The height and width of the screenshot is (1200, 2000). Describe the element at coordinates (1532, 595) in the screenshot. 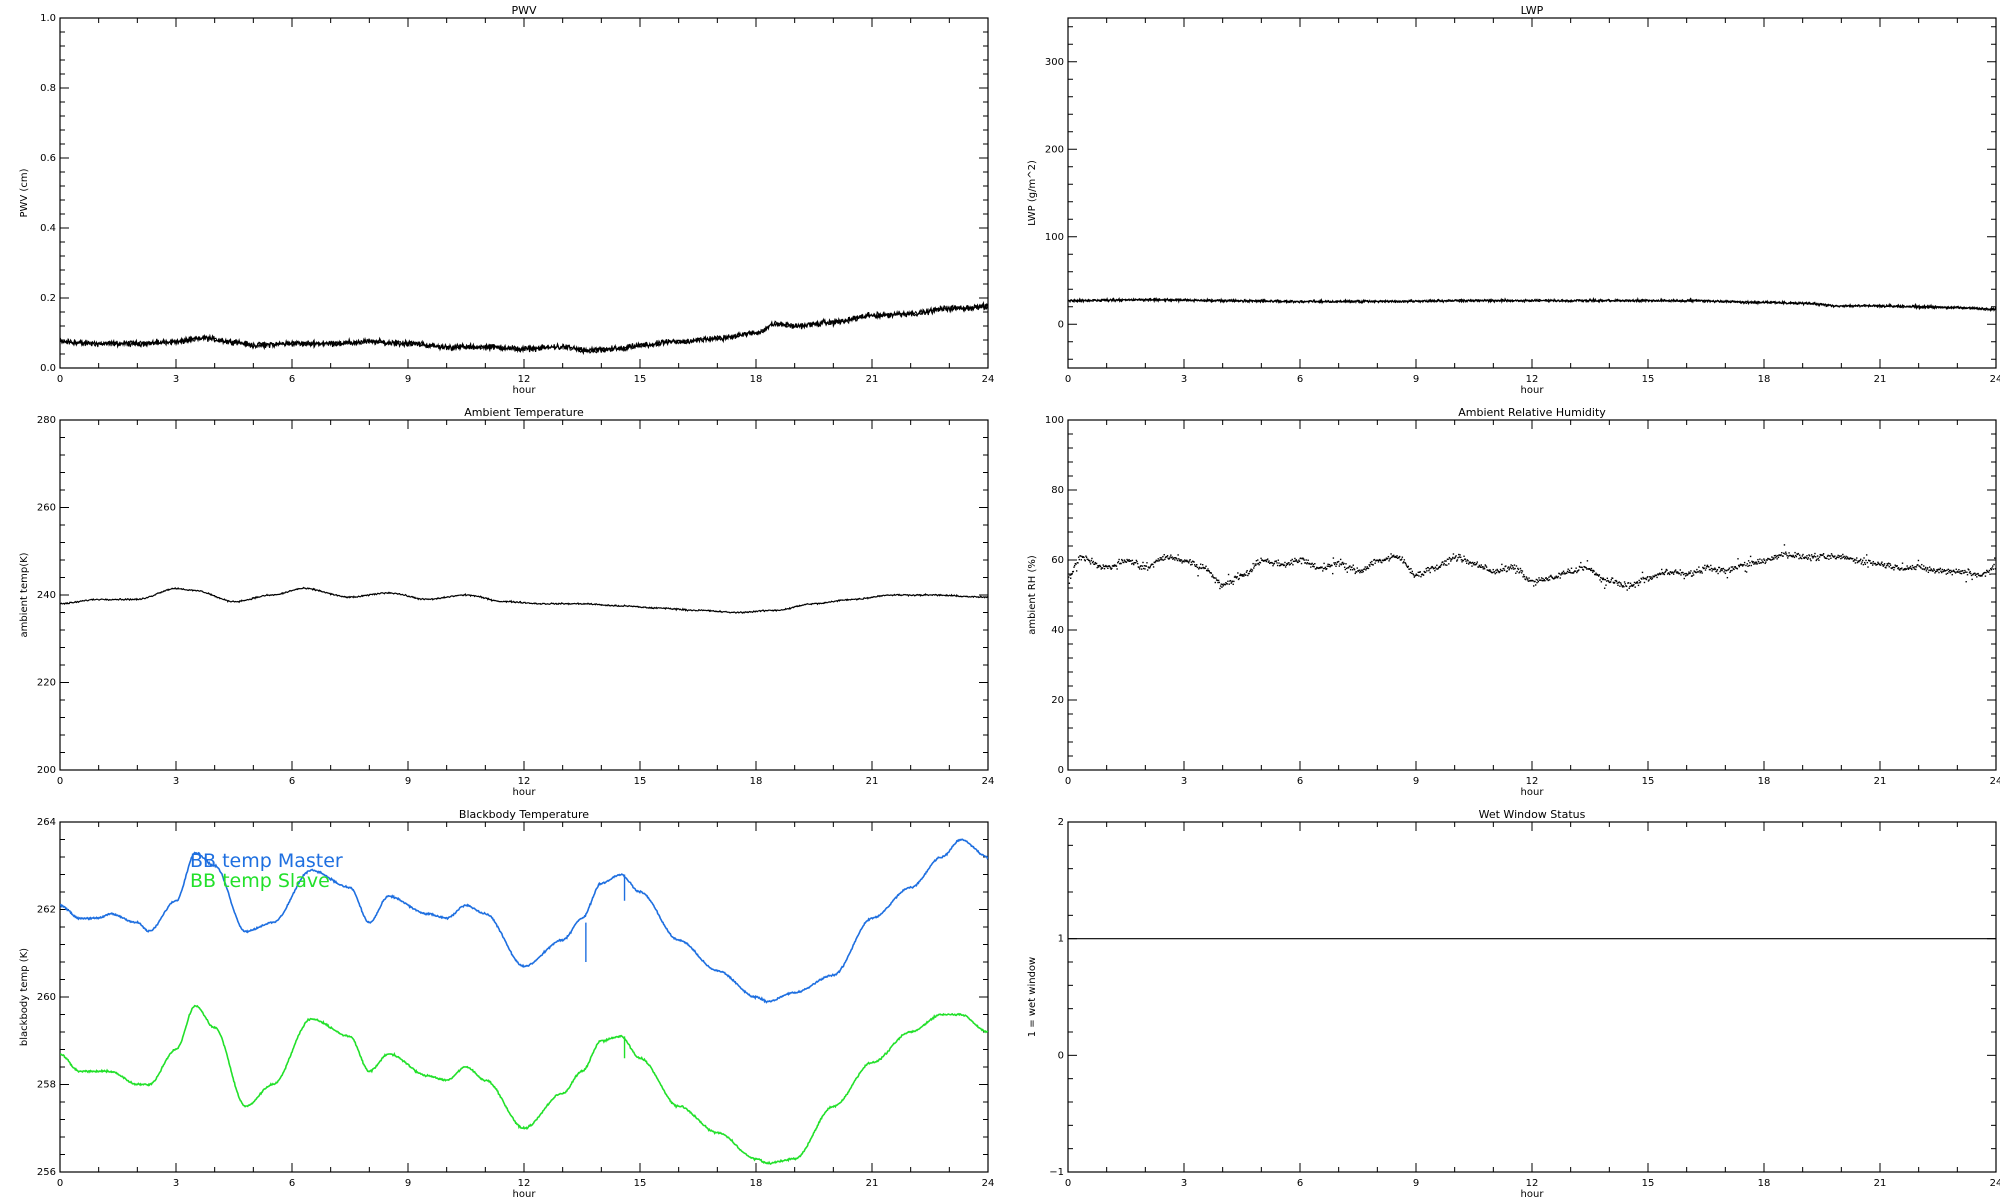

I see `plot-frame` at that location.